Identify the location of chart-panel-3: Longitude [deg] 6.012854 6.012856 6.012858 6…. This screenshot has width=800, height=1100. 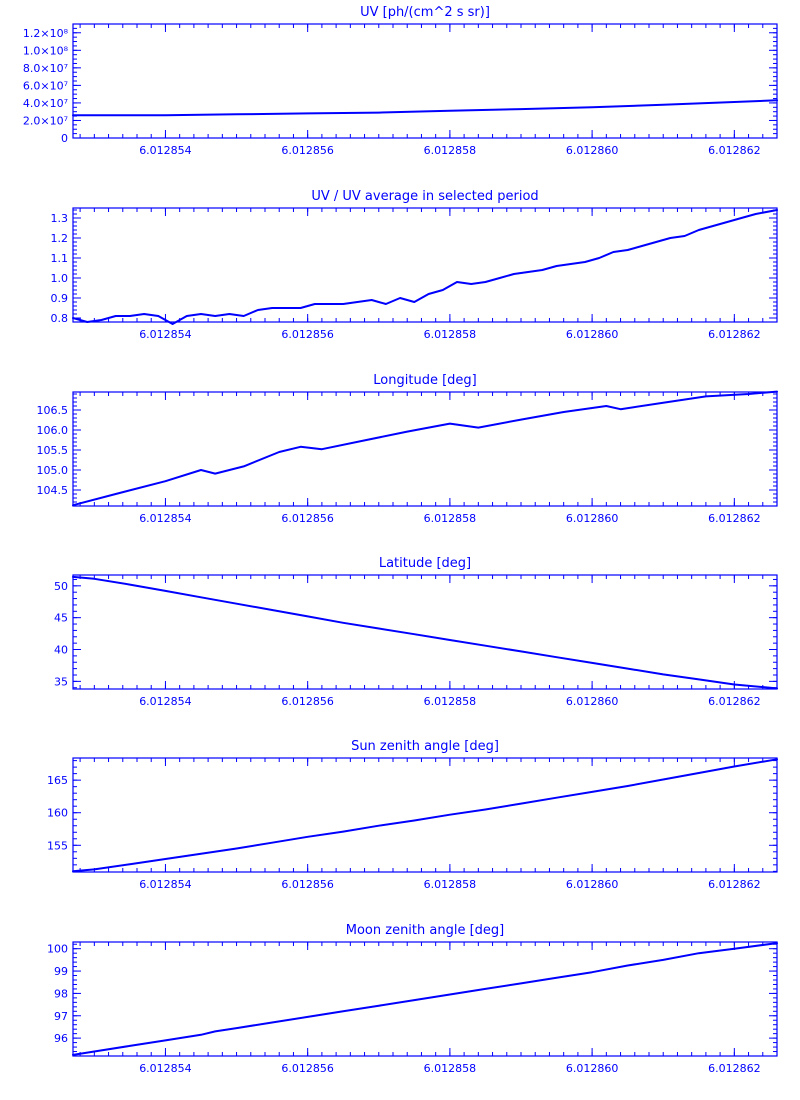
(407, 449).